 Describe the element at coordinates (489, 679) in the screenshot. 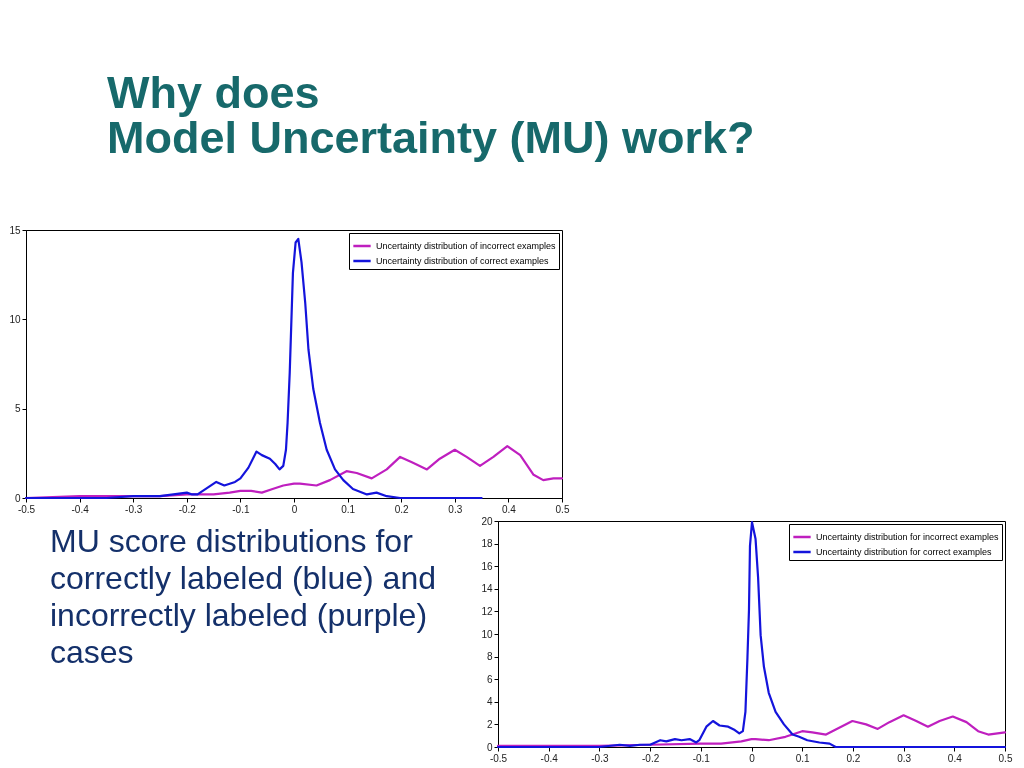

I see `y-tick-label: 6` at that location.